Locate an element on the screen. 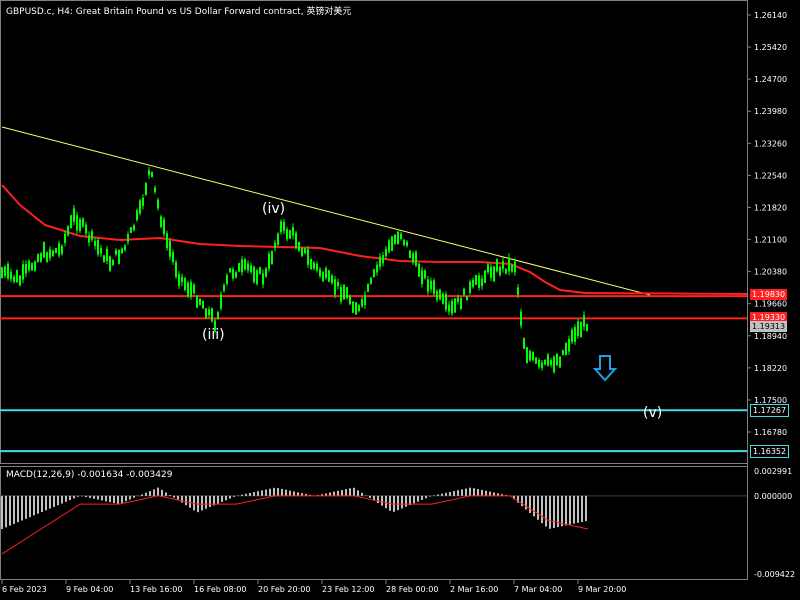  price-tick-label: 1.23260 is located at coordinates (770, 143).